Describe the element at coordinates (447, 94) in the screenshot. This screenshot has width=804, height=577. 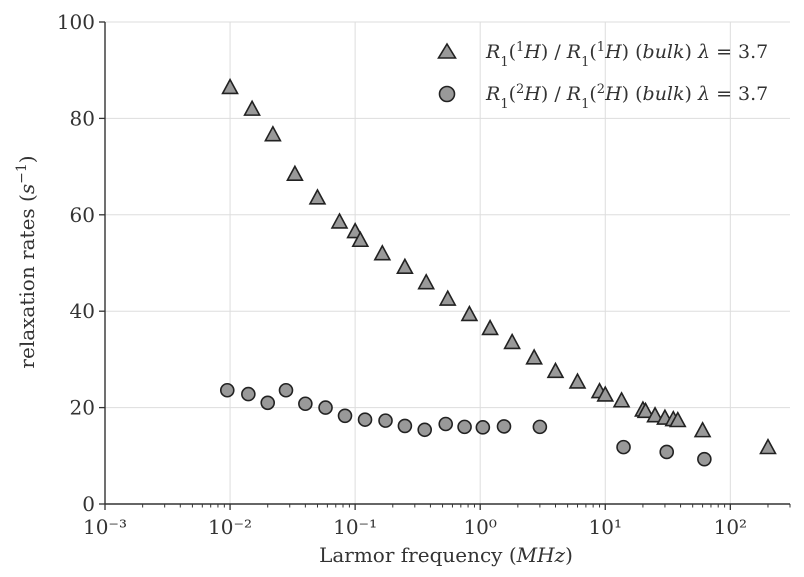
I see `legend-circle-marker` at that location.